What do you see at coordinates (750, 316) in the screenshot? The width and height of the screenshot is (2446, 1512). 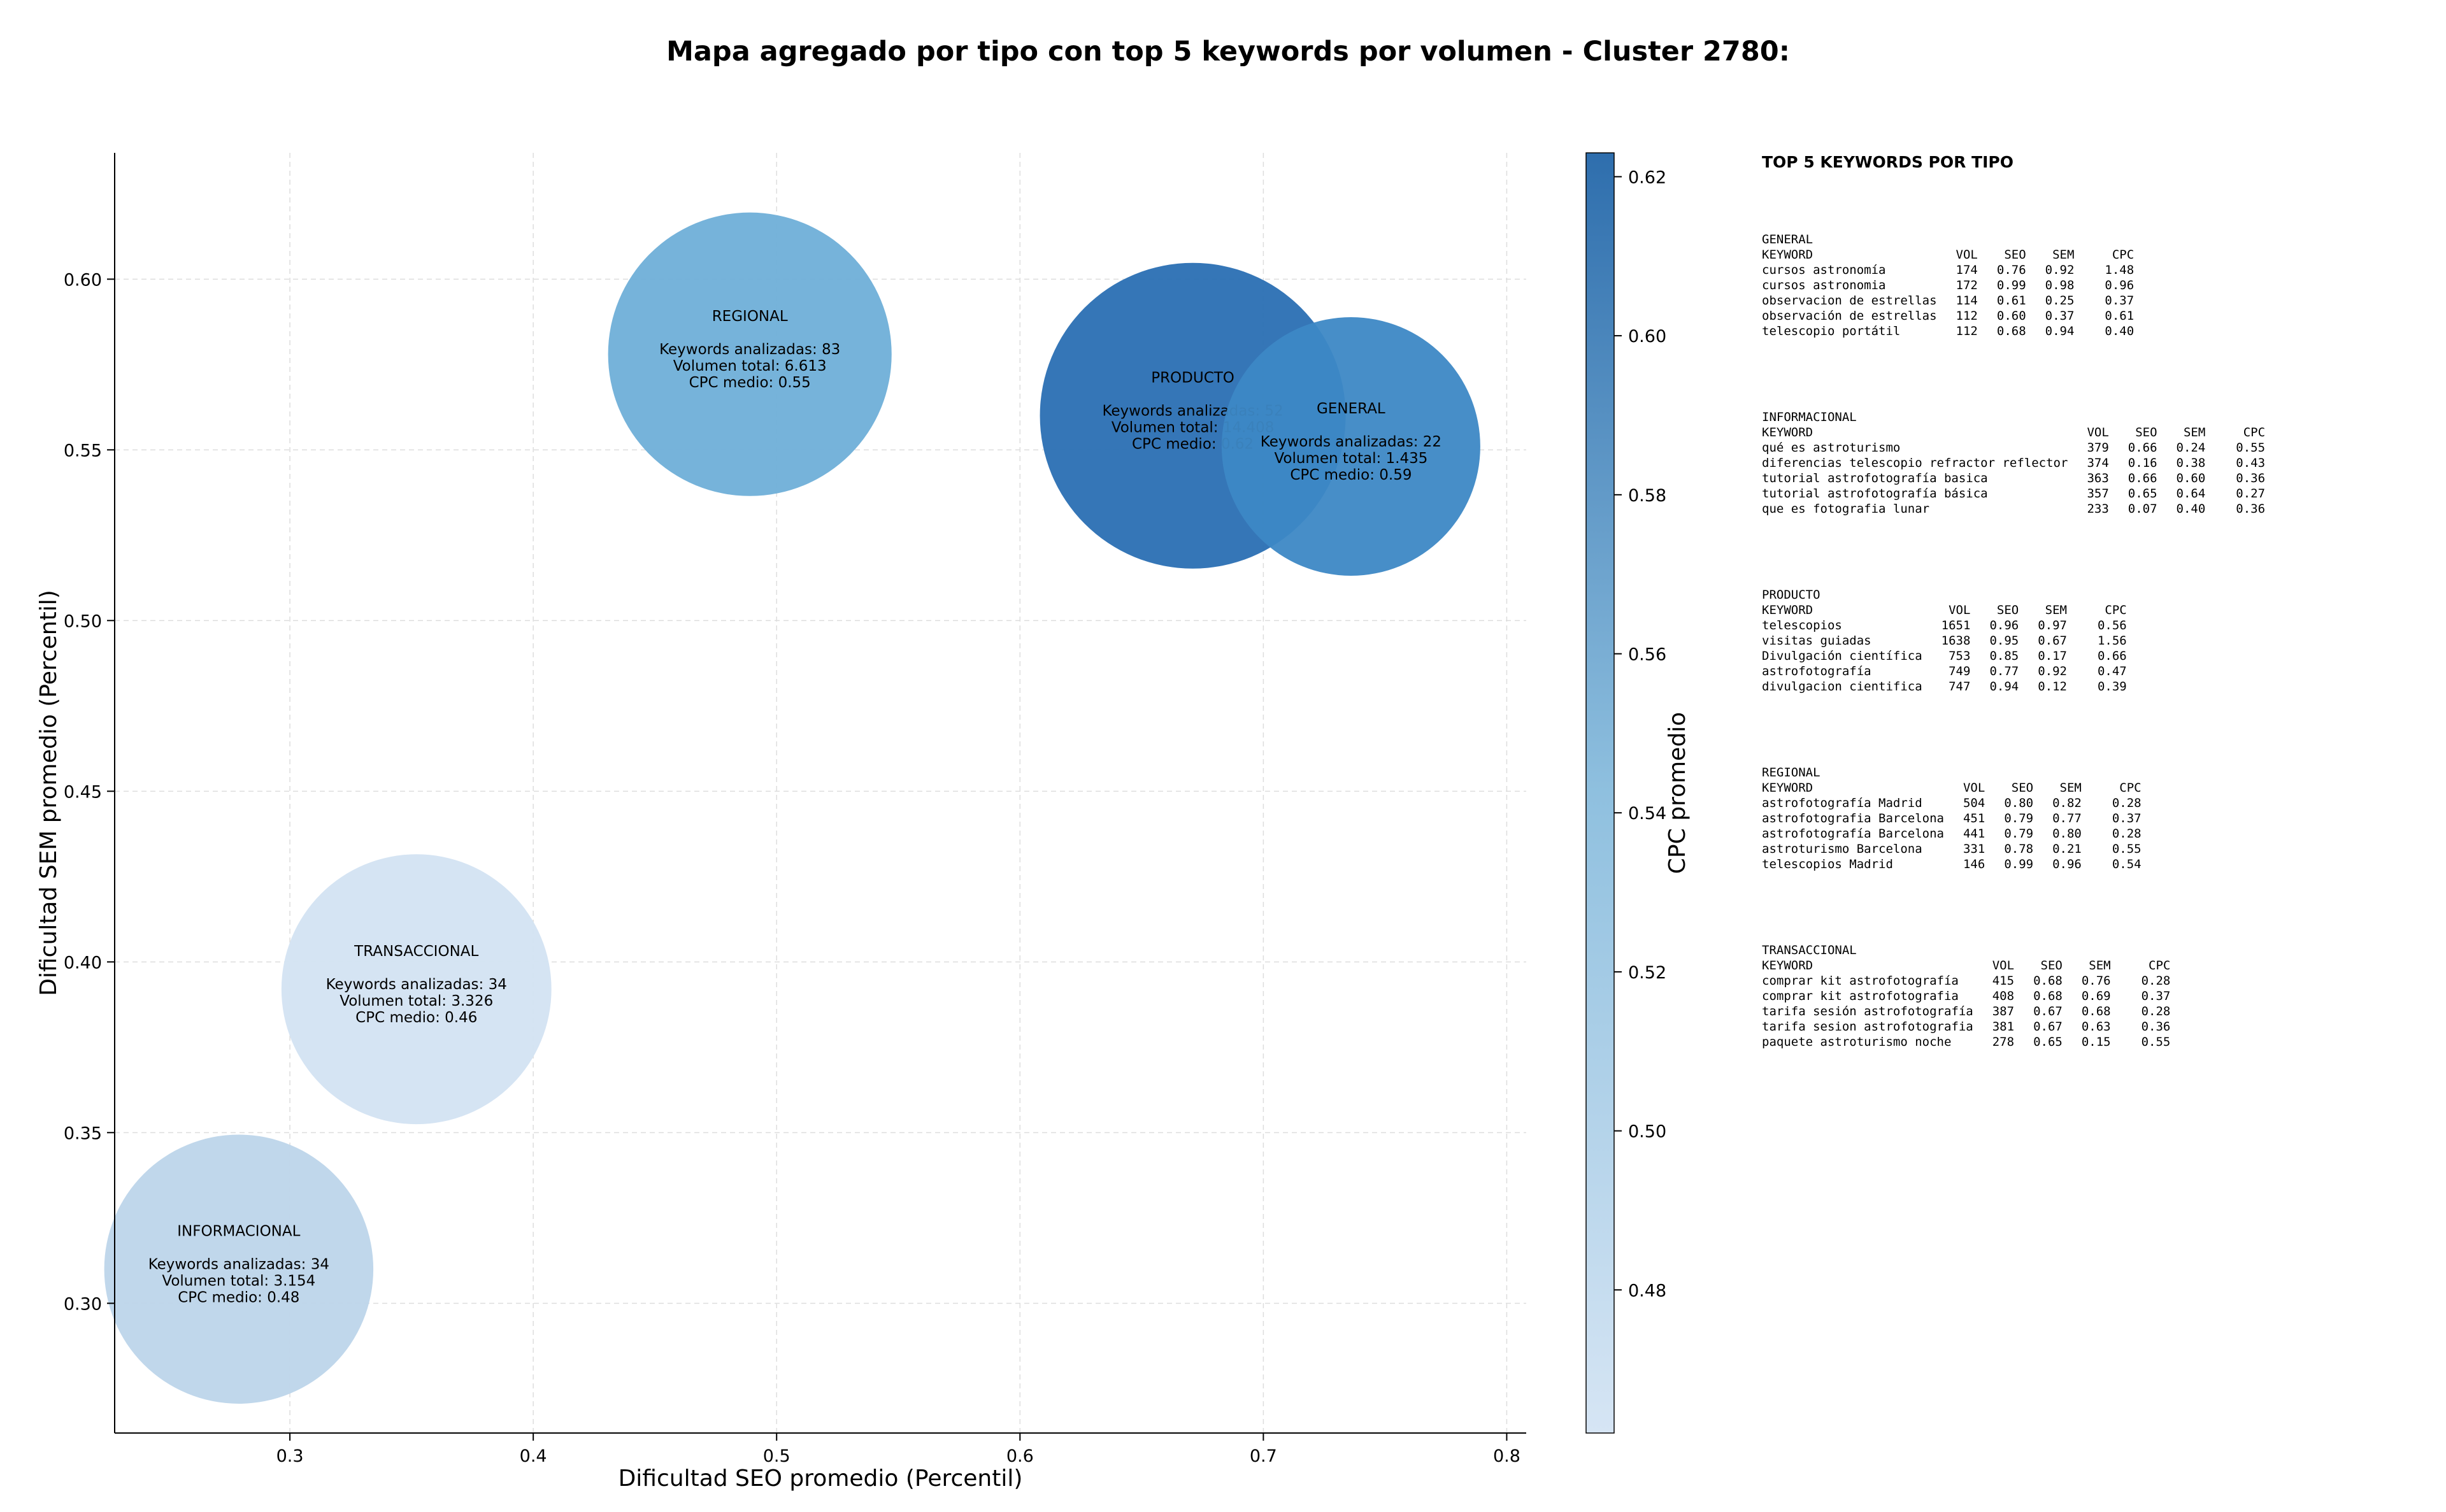 I see `bubble-label: REGIONAL` at bounding box center [750, 316].